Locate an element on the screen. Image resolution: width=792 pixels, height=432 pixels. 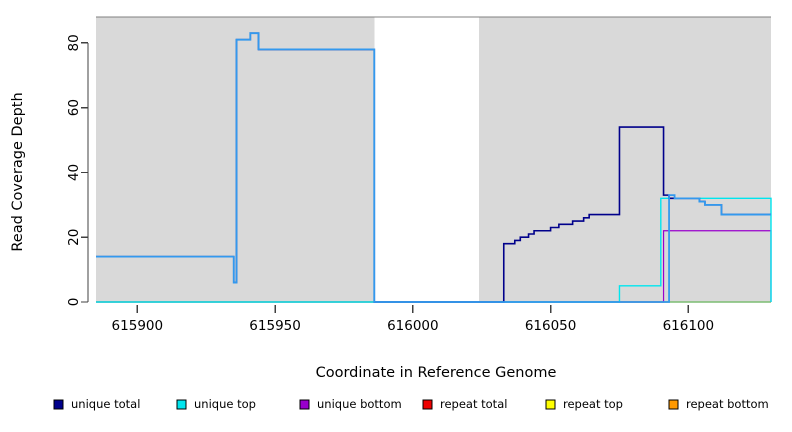
y-tick-label-2: 40 is located at coordinates (74, 172).